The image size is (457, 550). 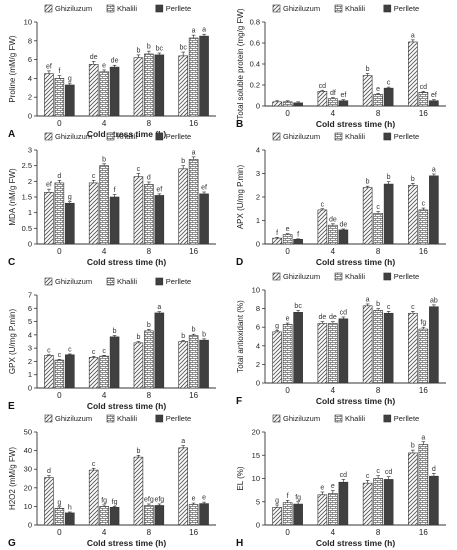 I want to click on significance-letter: e, so click(x=378, y=89).